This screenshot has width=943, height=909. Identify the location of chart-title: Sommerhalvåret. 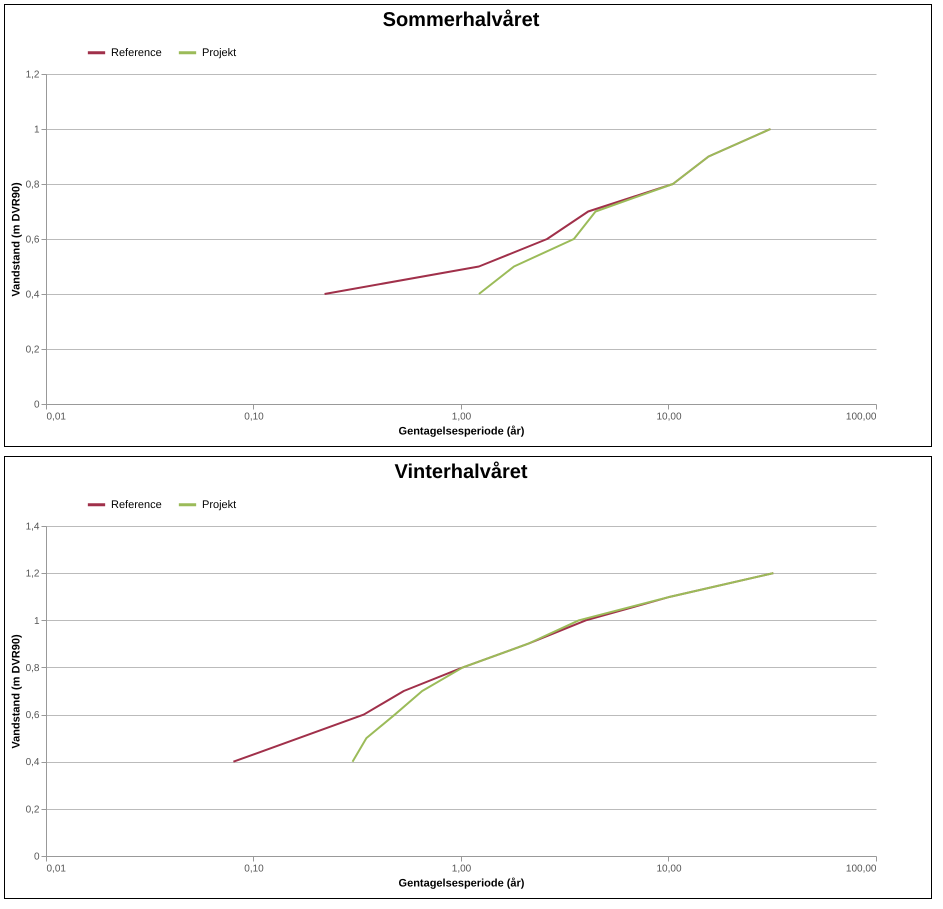
(461, 20).